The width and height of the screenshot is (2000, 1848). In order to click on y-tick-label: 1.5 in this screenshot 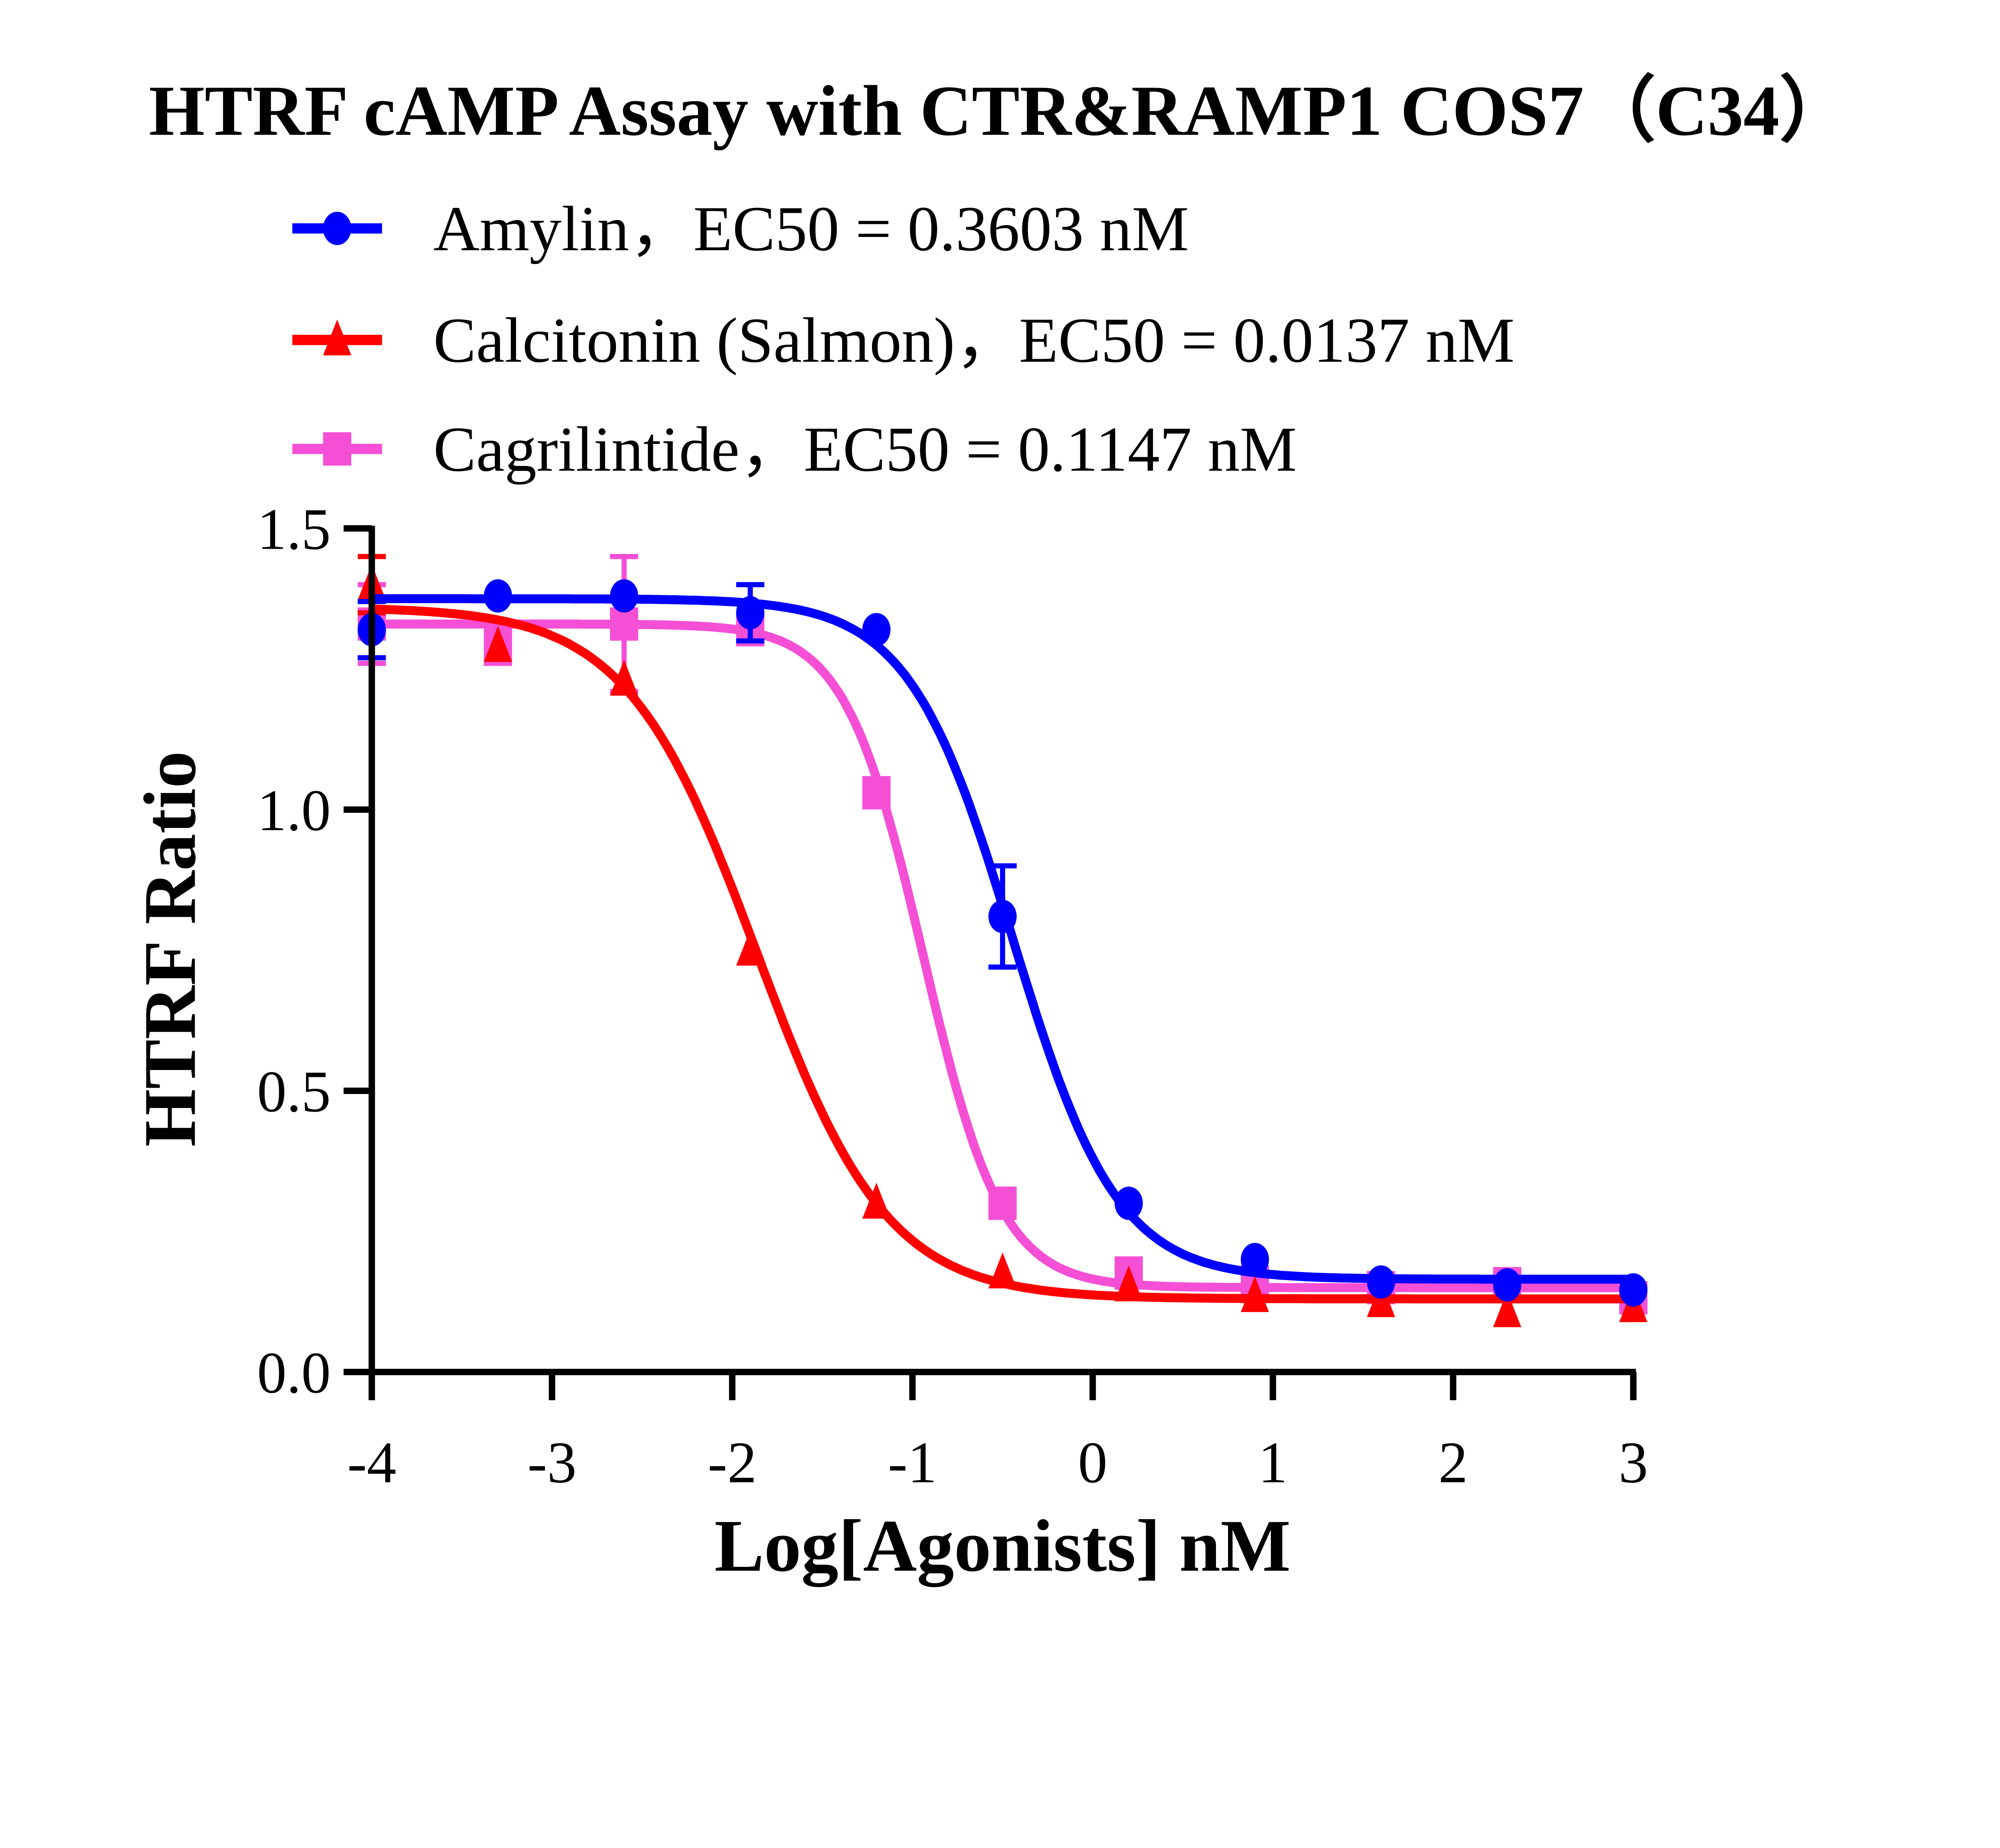, I will do `click(294, 529)`.